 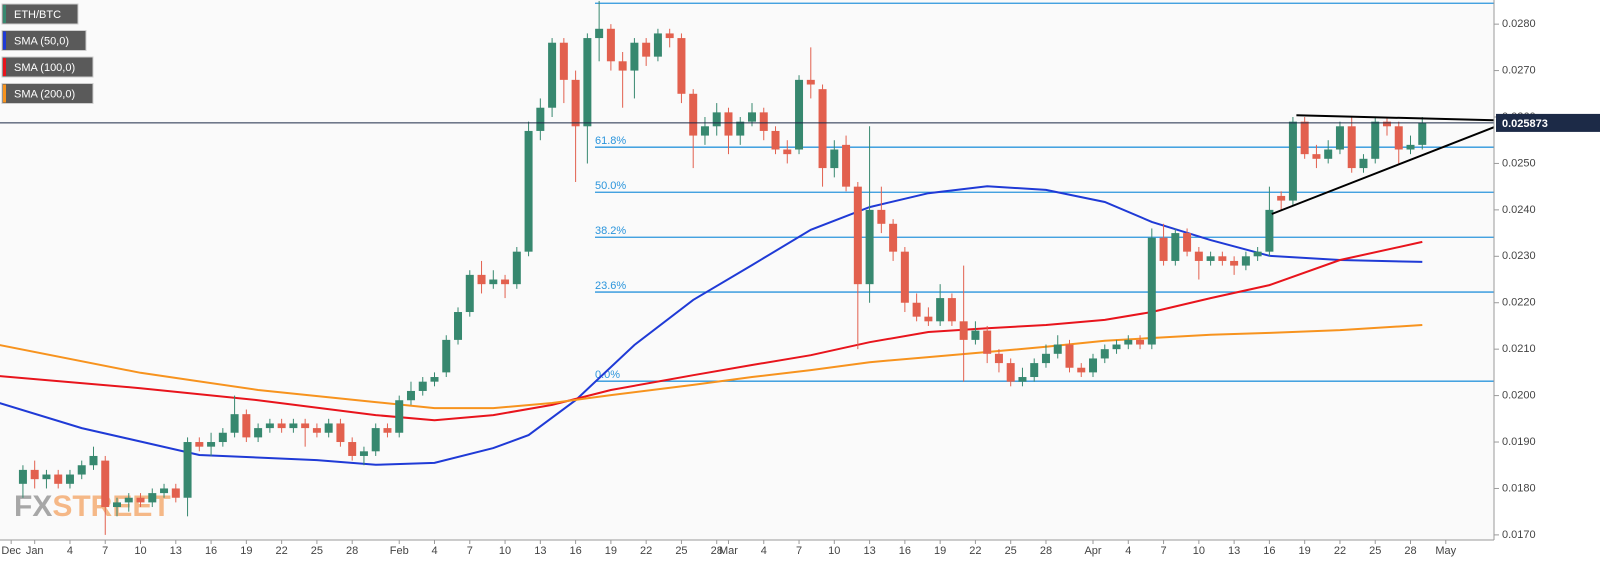 What do you see at coordinates (44, 94) in the screenshot?
I see `legend-label: SMA (200,0)` at bounding box center [44, 94].